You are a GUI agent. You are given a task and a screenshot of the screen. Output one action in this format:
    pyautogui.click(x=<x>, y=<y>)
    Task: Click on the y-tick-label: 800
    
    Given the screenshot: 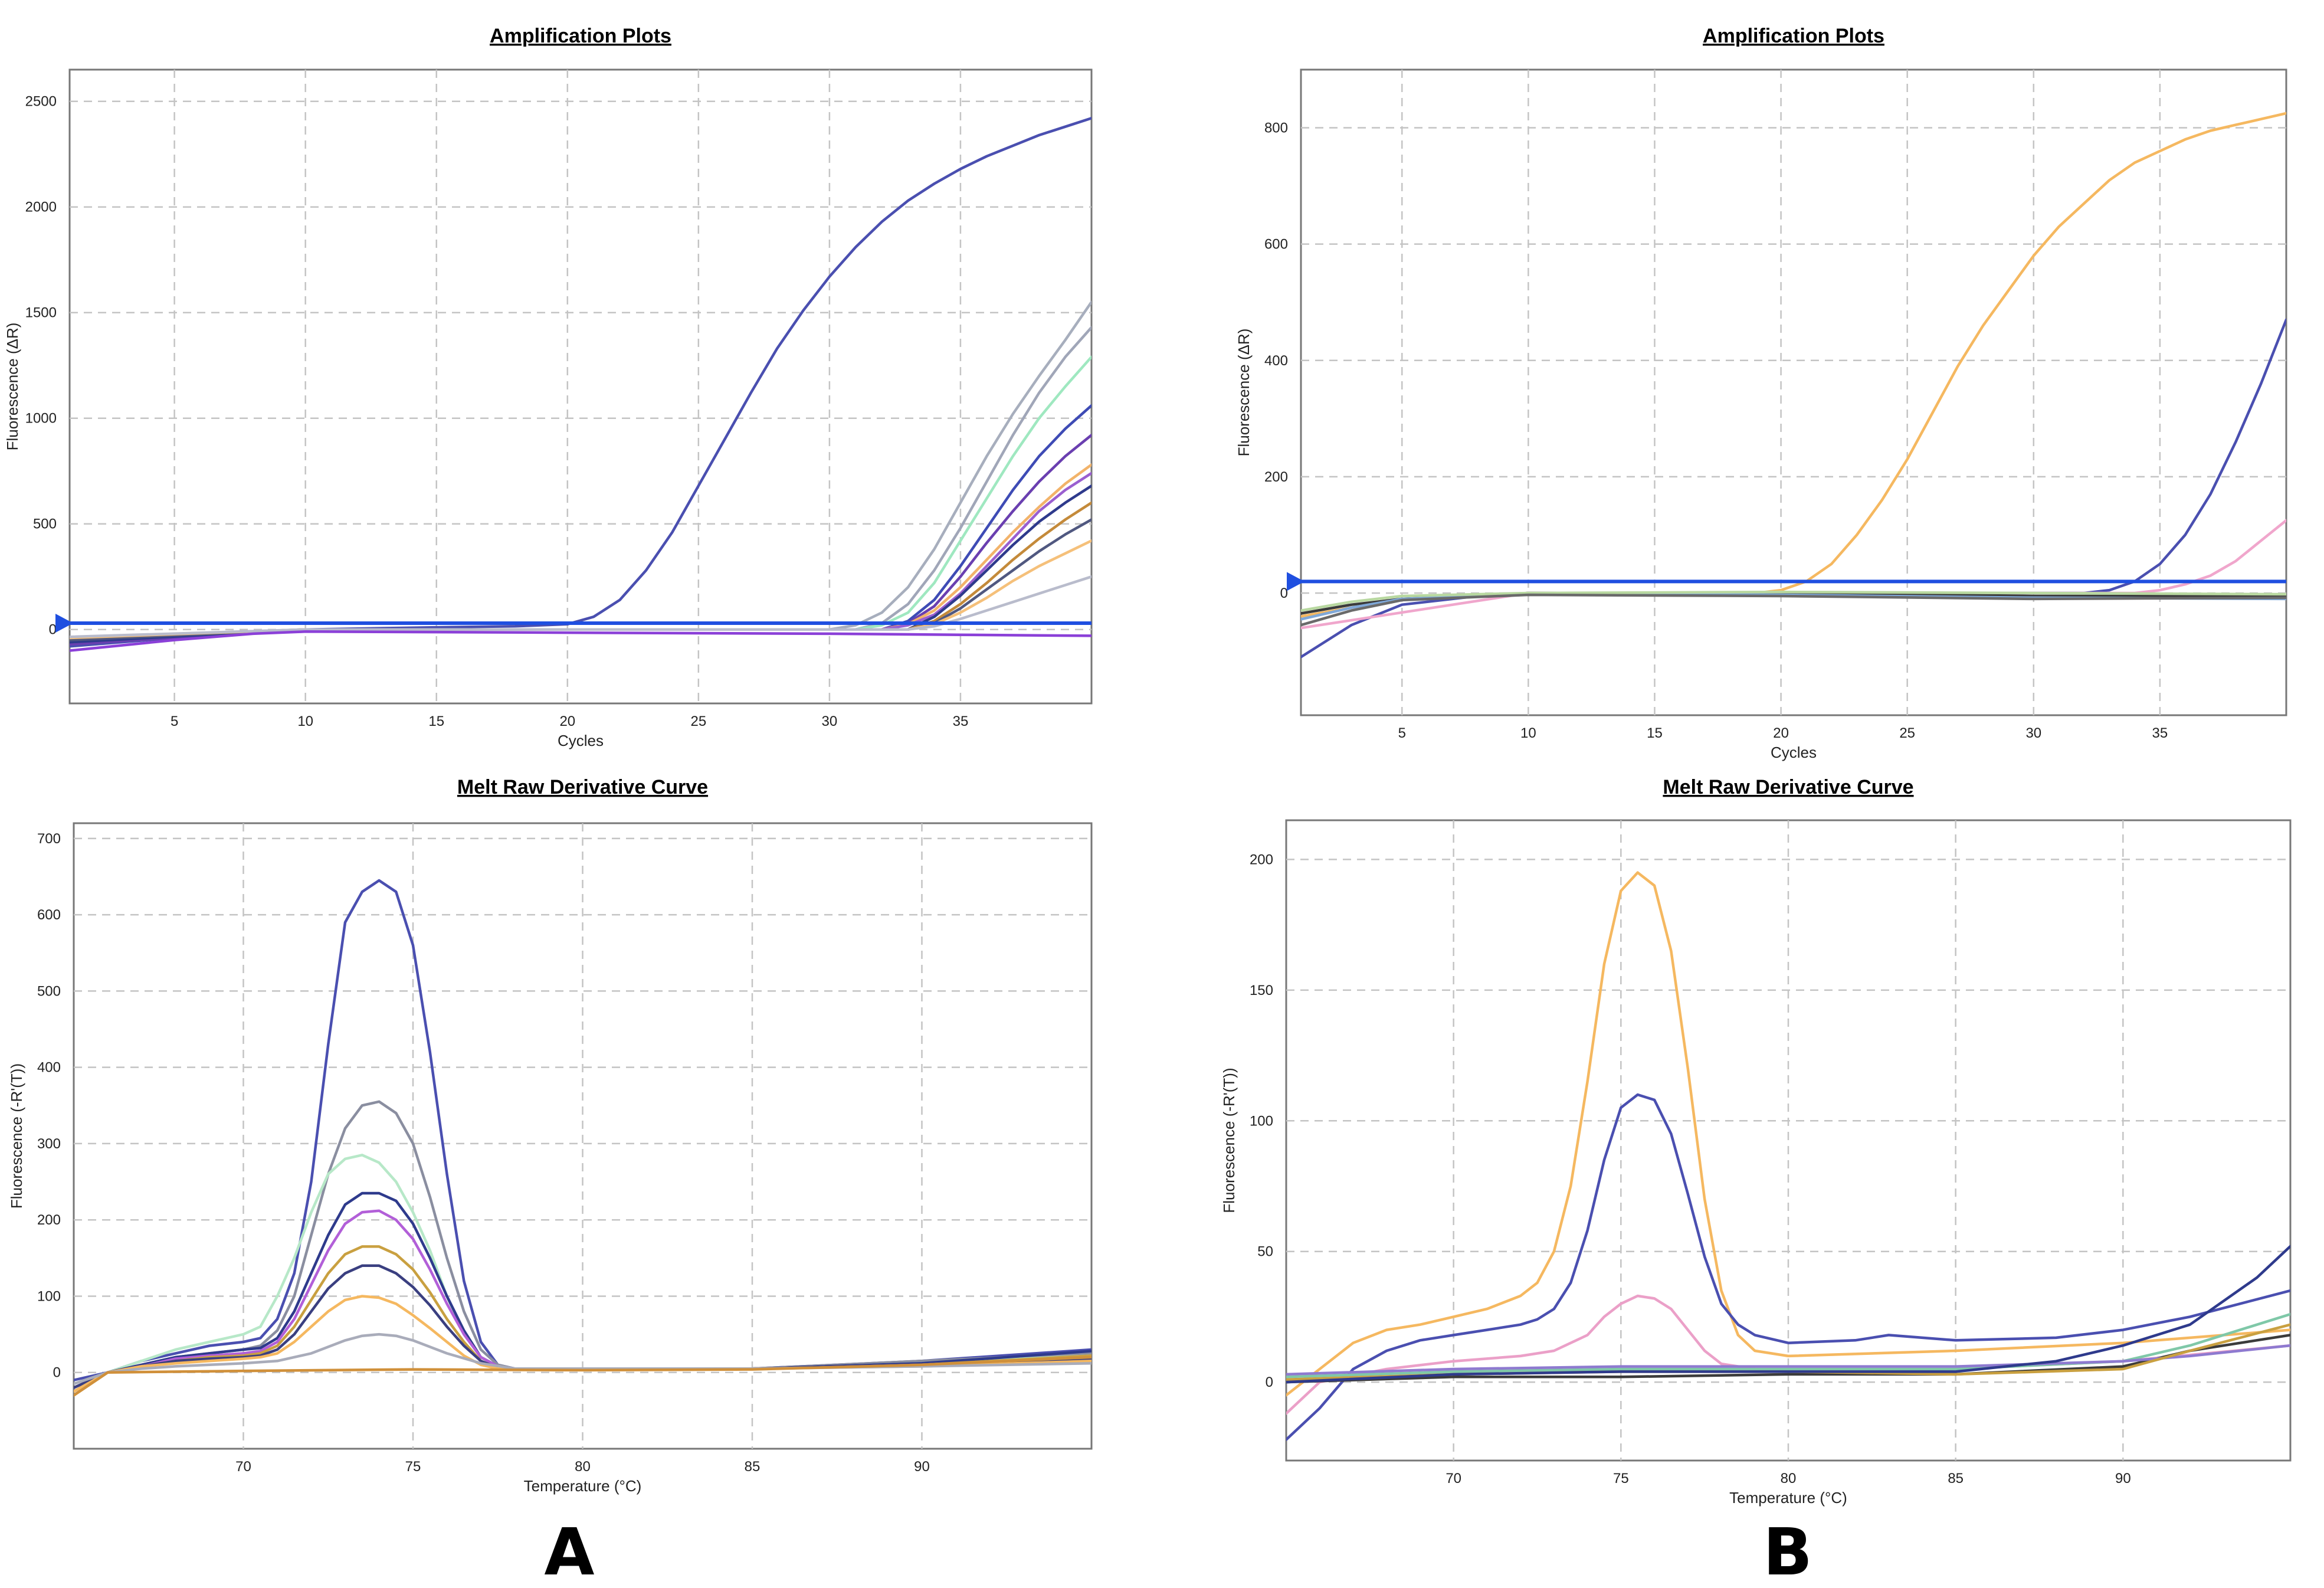 What is the action you would take?
    pyautogui.click(x=1276, y=128)
    